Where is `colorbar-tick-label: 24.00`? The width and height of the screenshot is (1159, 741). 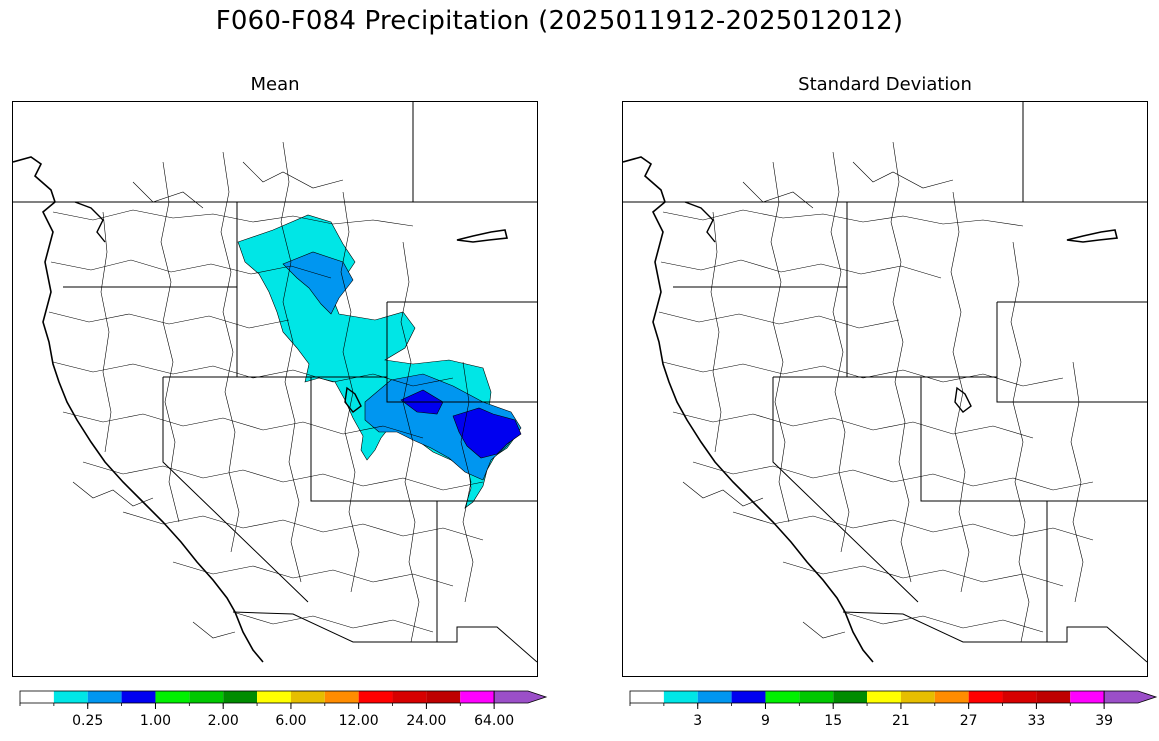 colorbar-tick-label: 24.00 is located at coordinates (426, 721).